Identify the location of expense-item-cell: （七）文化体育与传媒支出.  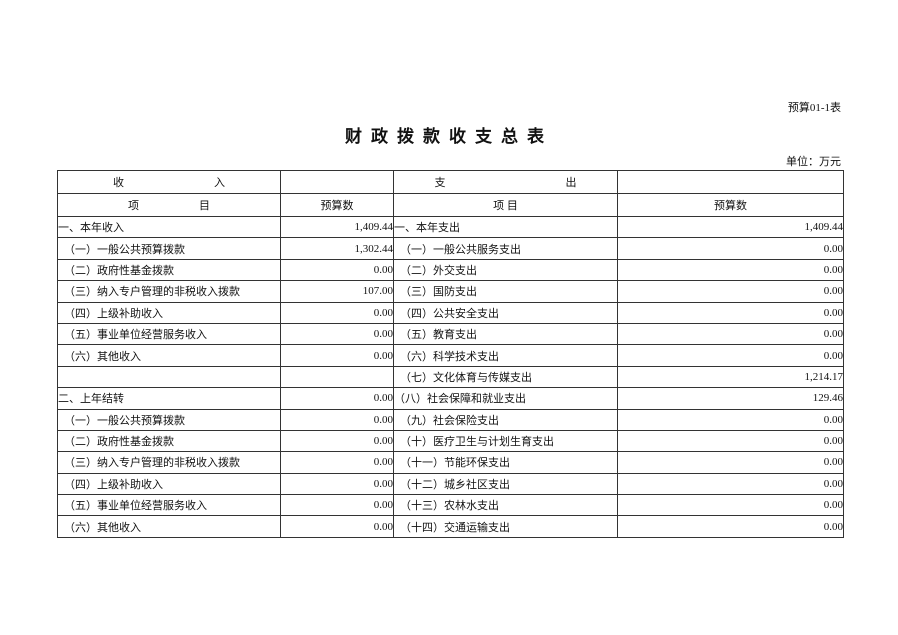
(505, 377).